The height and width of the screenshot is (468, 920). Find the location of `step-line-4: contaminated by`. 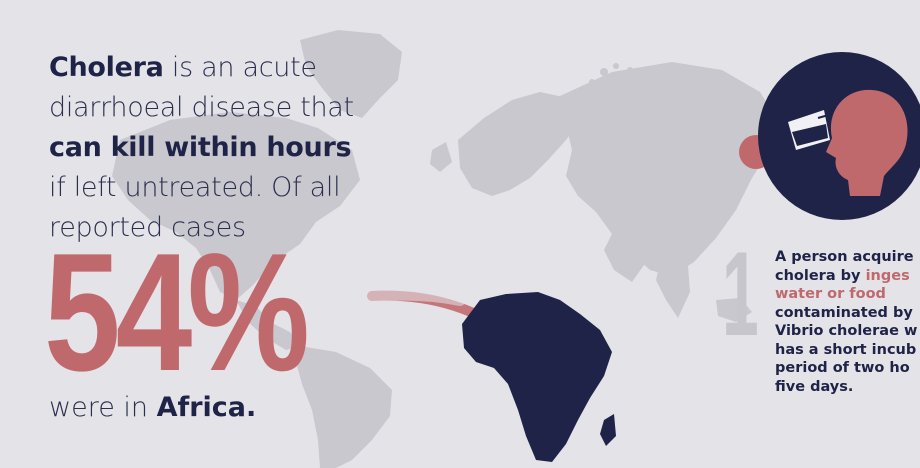

step-line-4: contaminated by is located at coordinates (844, 312).